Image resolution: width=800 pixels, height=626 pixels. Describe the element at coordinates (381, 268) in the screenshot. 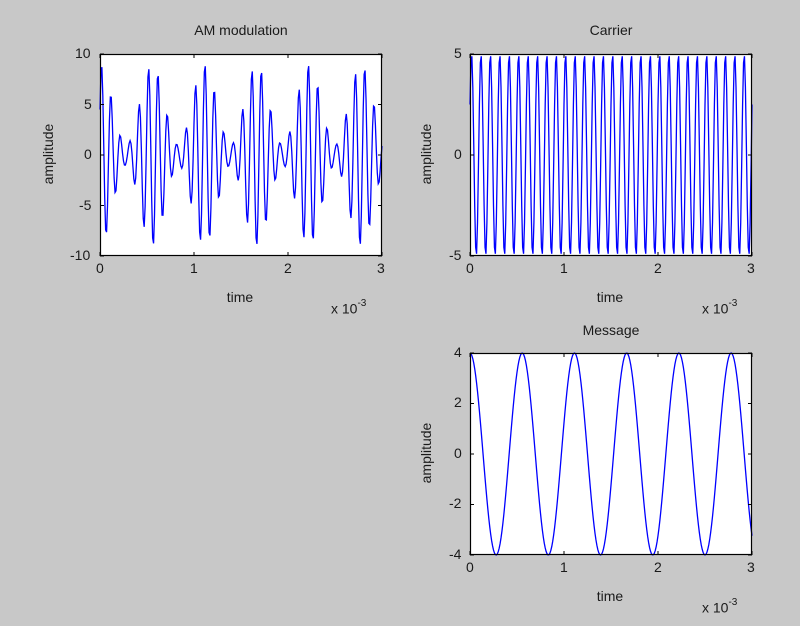

I see `am-xtick: 3` at that location.